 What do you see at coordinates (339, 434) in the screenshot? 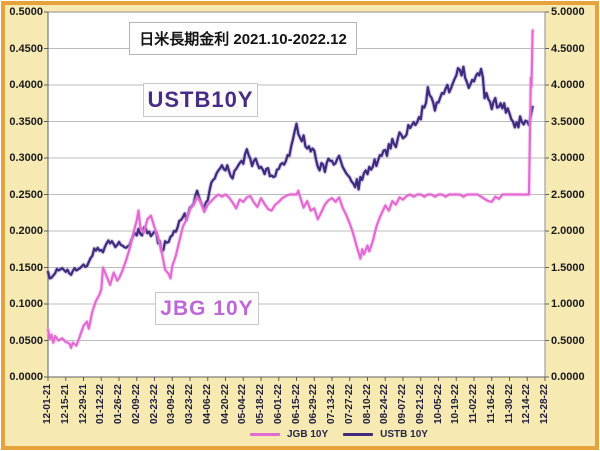
I see `legend: JGB 10Y USTB 10Y` at bounding box center [339, 434].